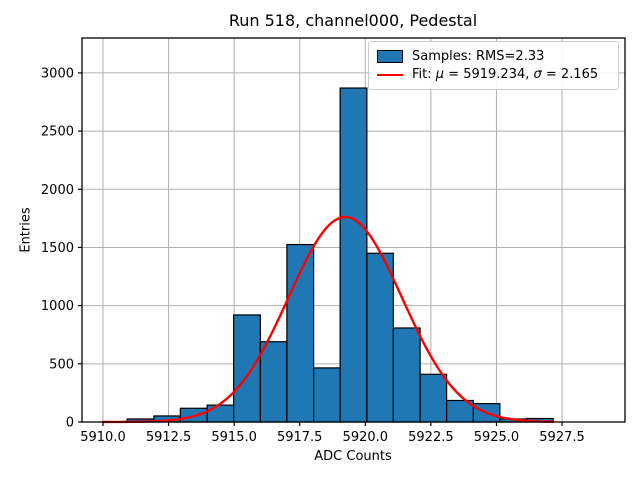  Describe the element at coordinates (537, 75) in the screenshot. I see `sigma-symbol: σ` at that location.